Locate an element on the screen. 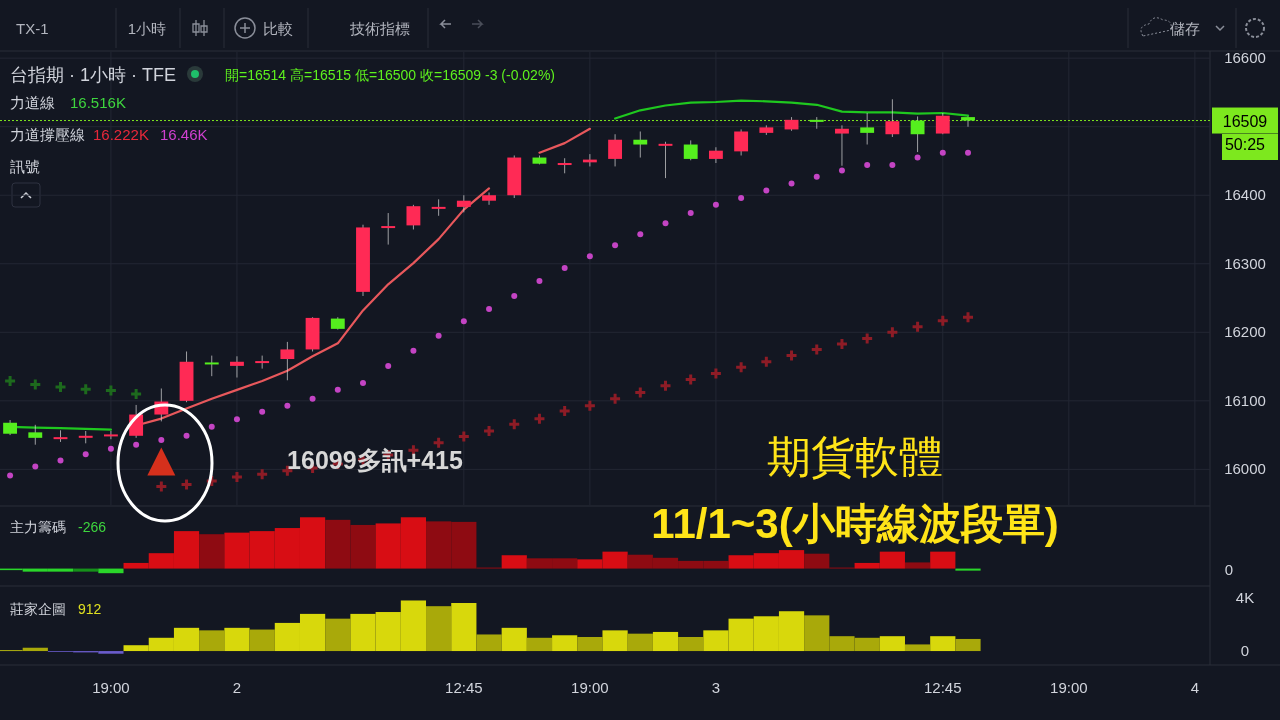 This screenshot has width=1280, height=720. y-tick-label: 0 is located at coordinates (1245, 651).